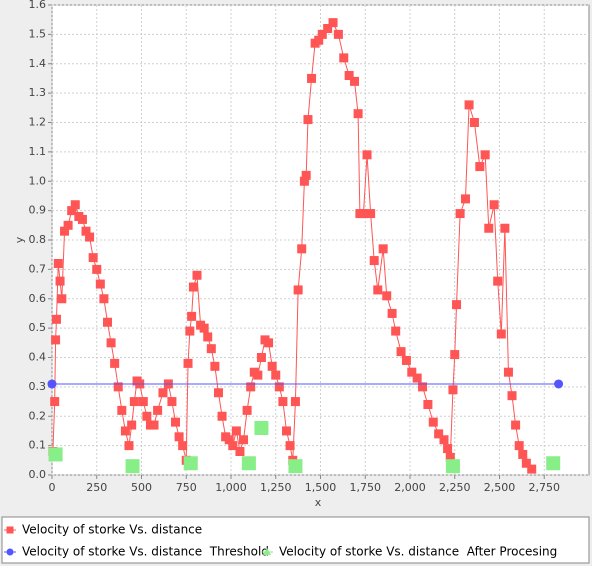 The image size is (592, 566). What do you see at coordinates (38, 33) in the screenshot?
I see `y-tick-label: 1.5` at bounding box center [38, 33].